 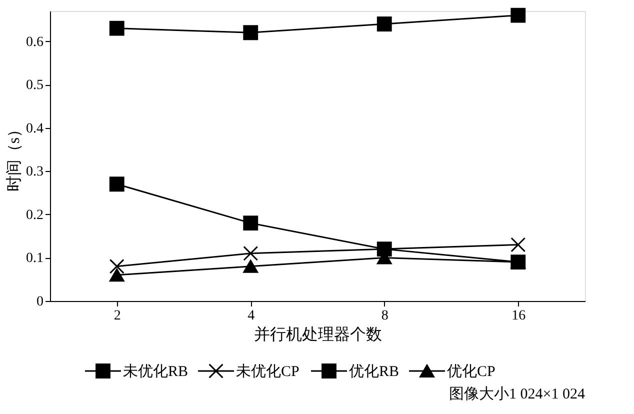 I want to click on x-tick-label: 16, so click(x=519, y=316).